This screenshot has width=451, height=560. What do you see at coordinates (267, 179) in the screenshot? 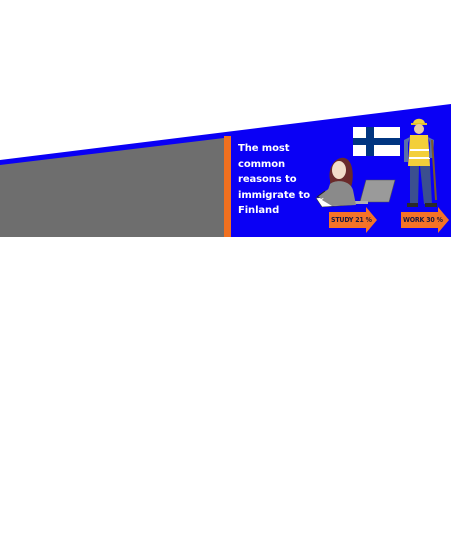
I see `headline-line: reasons to` at bounding box center [267, 179].